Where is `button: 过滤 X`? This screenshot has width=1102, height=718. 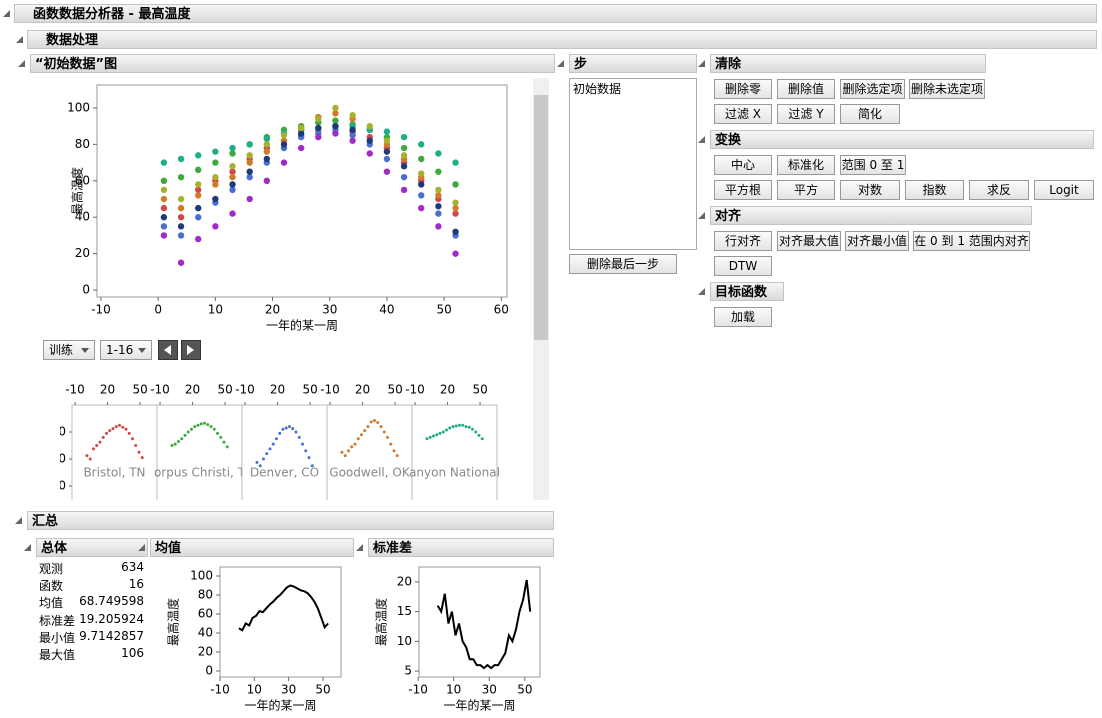
button: 过滤 X is located at coordinates (743, 114).